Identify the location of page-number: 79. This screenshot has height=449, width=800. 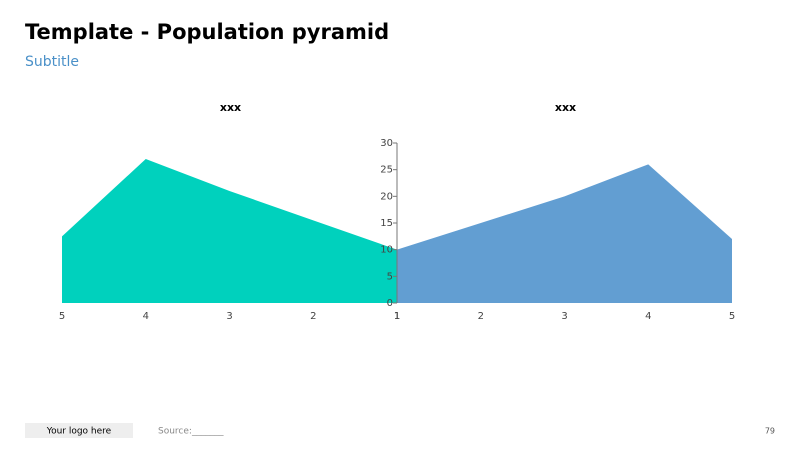
(770, 431).